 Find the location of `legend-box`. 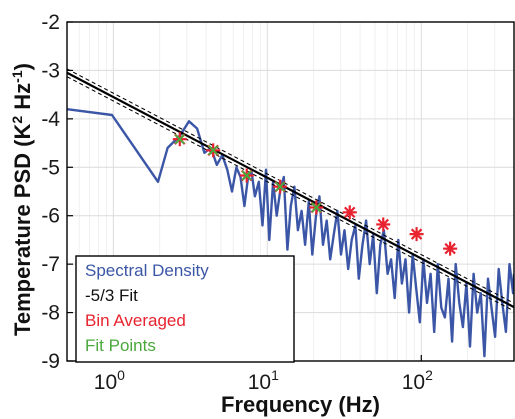

legend-box is located at coordinates (185, 309).